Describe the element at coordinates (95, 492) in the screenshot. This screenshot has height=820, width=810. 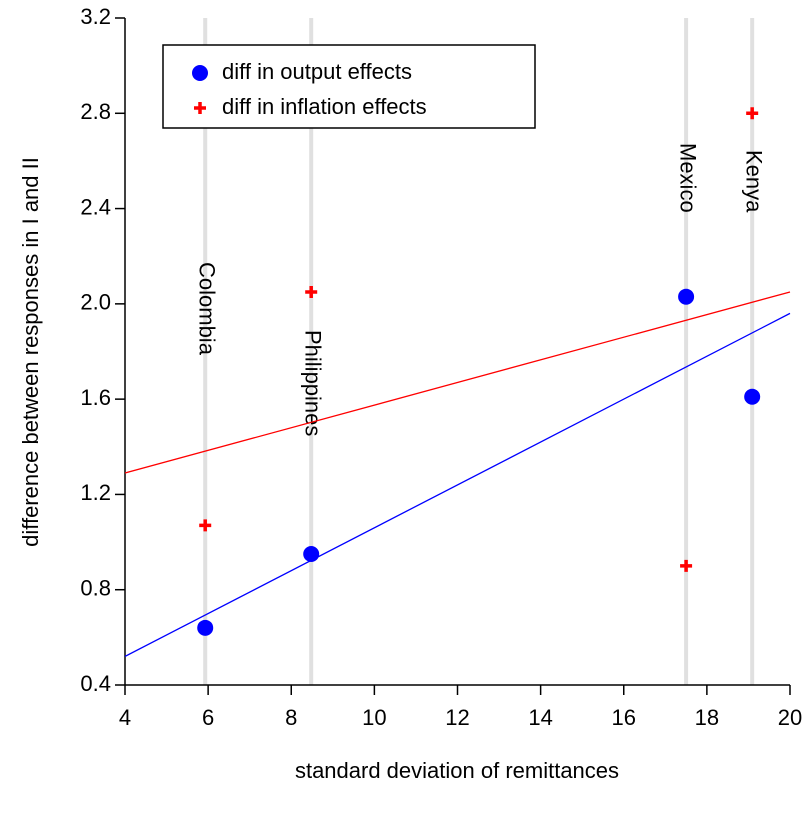
I see `y-tick-label: 1.2` at that location.